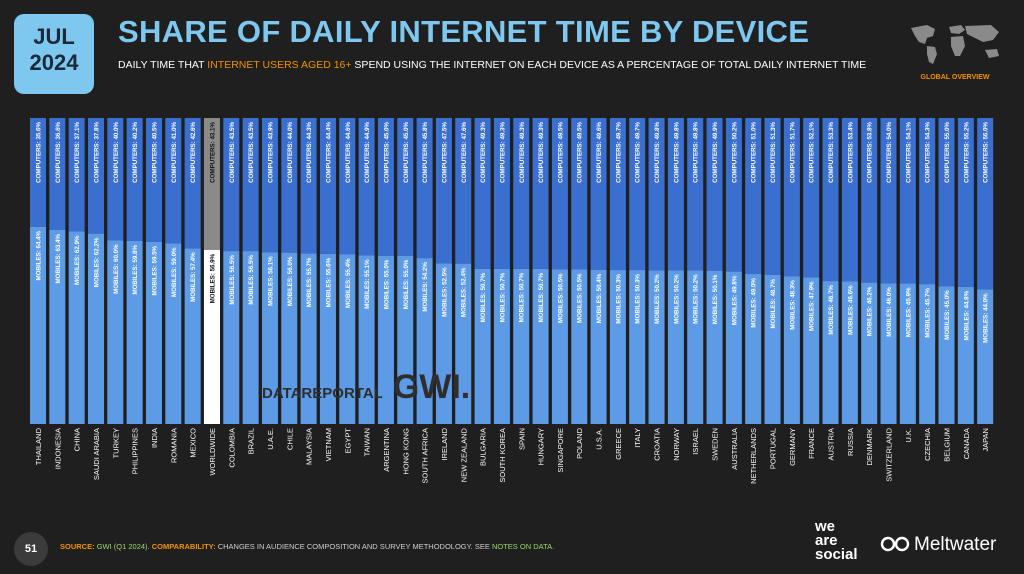 This screenshot has width=1024, height=574. What do you see at coordinates (54, 62) in the screenshot?
I see `date-year: 2024` at bounding box center [54, 62].